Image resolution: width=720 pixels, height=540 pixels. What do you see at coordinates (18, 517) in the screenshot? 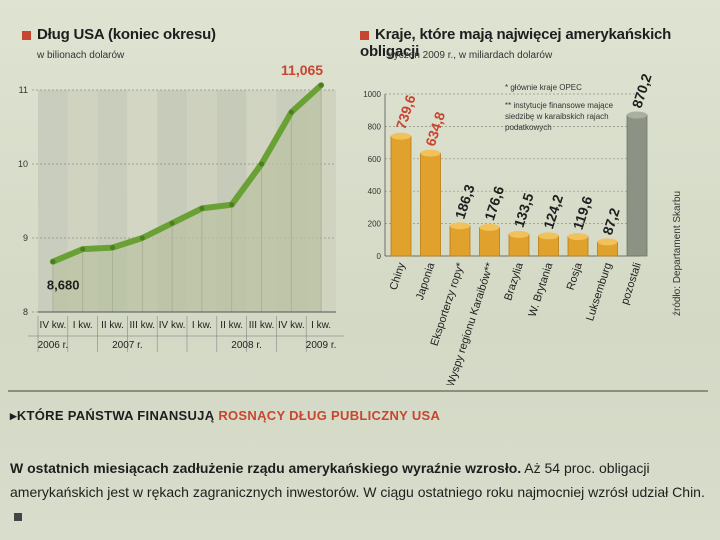
I see `end-mark-icon` at bounding box center [18, 517].